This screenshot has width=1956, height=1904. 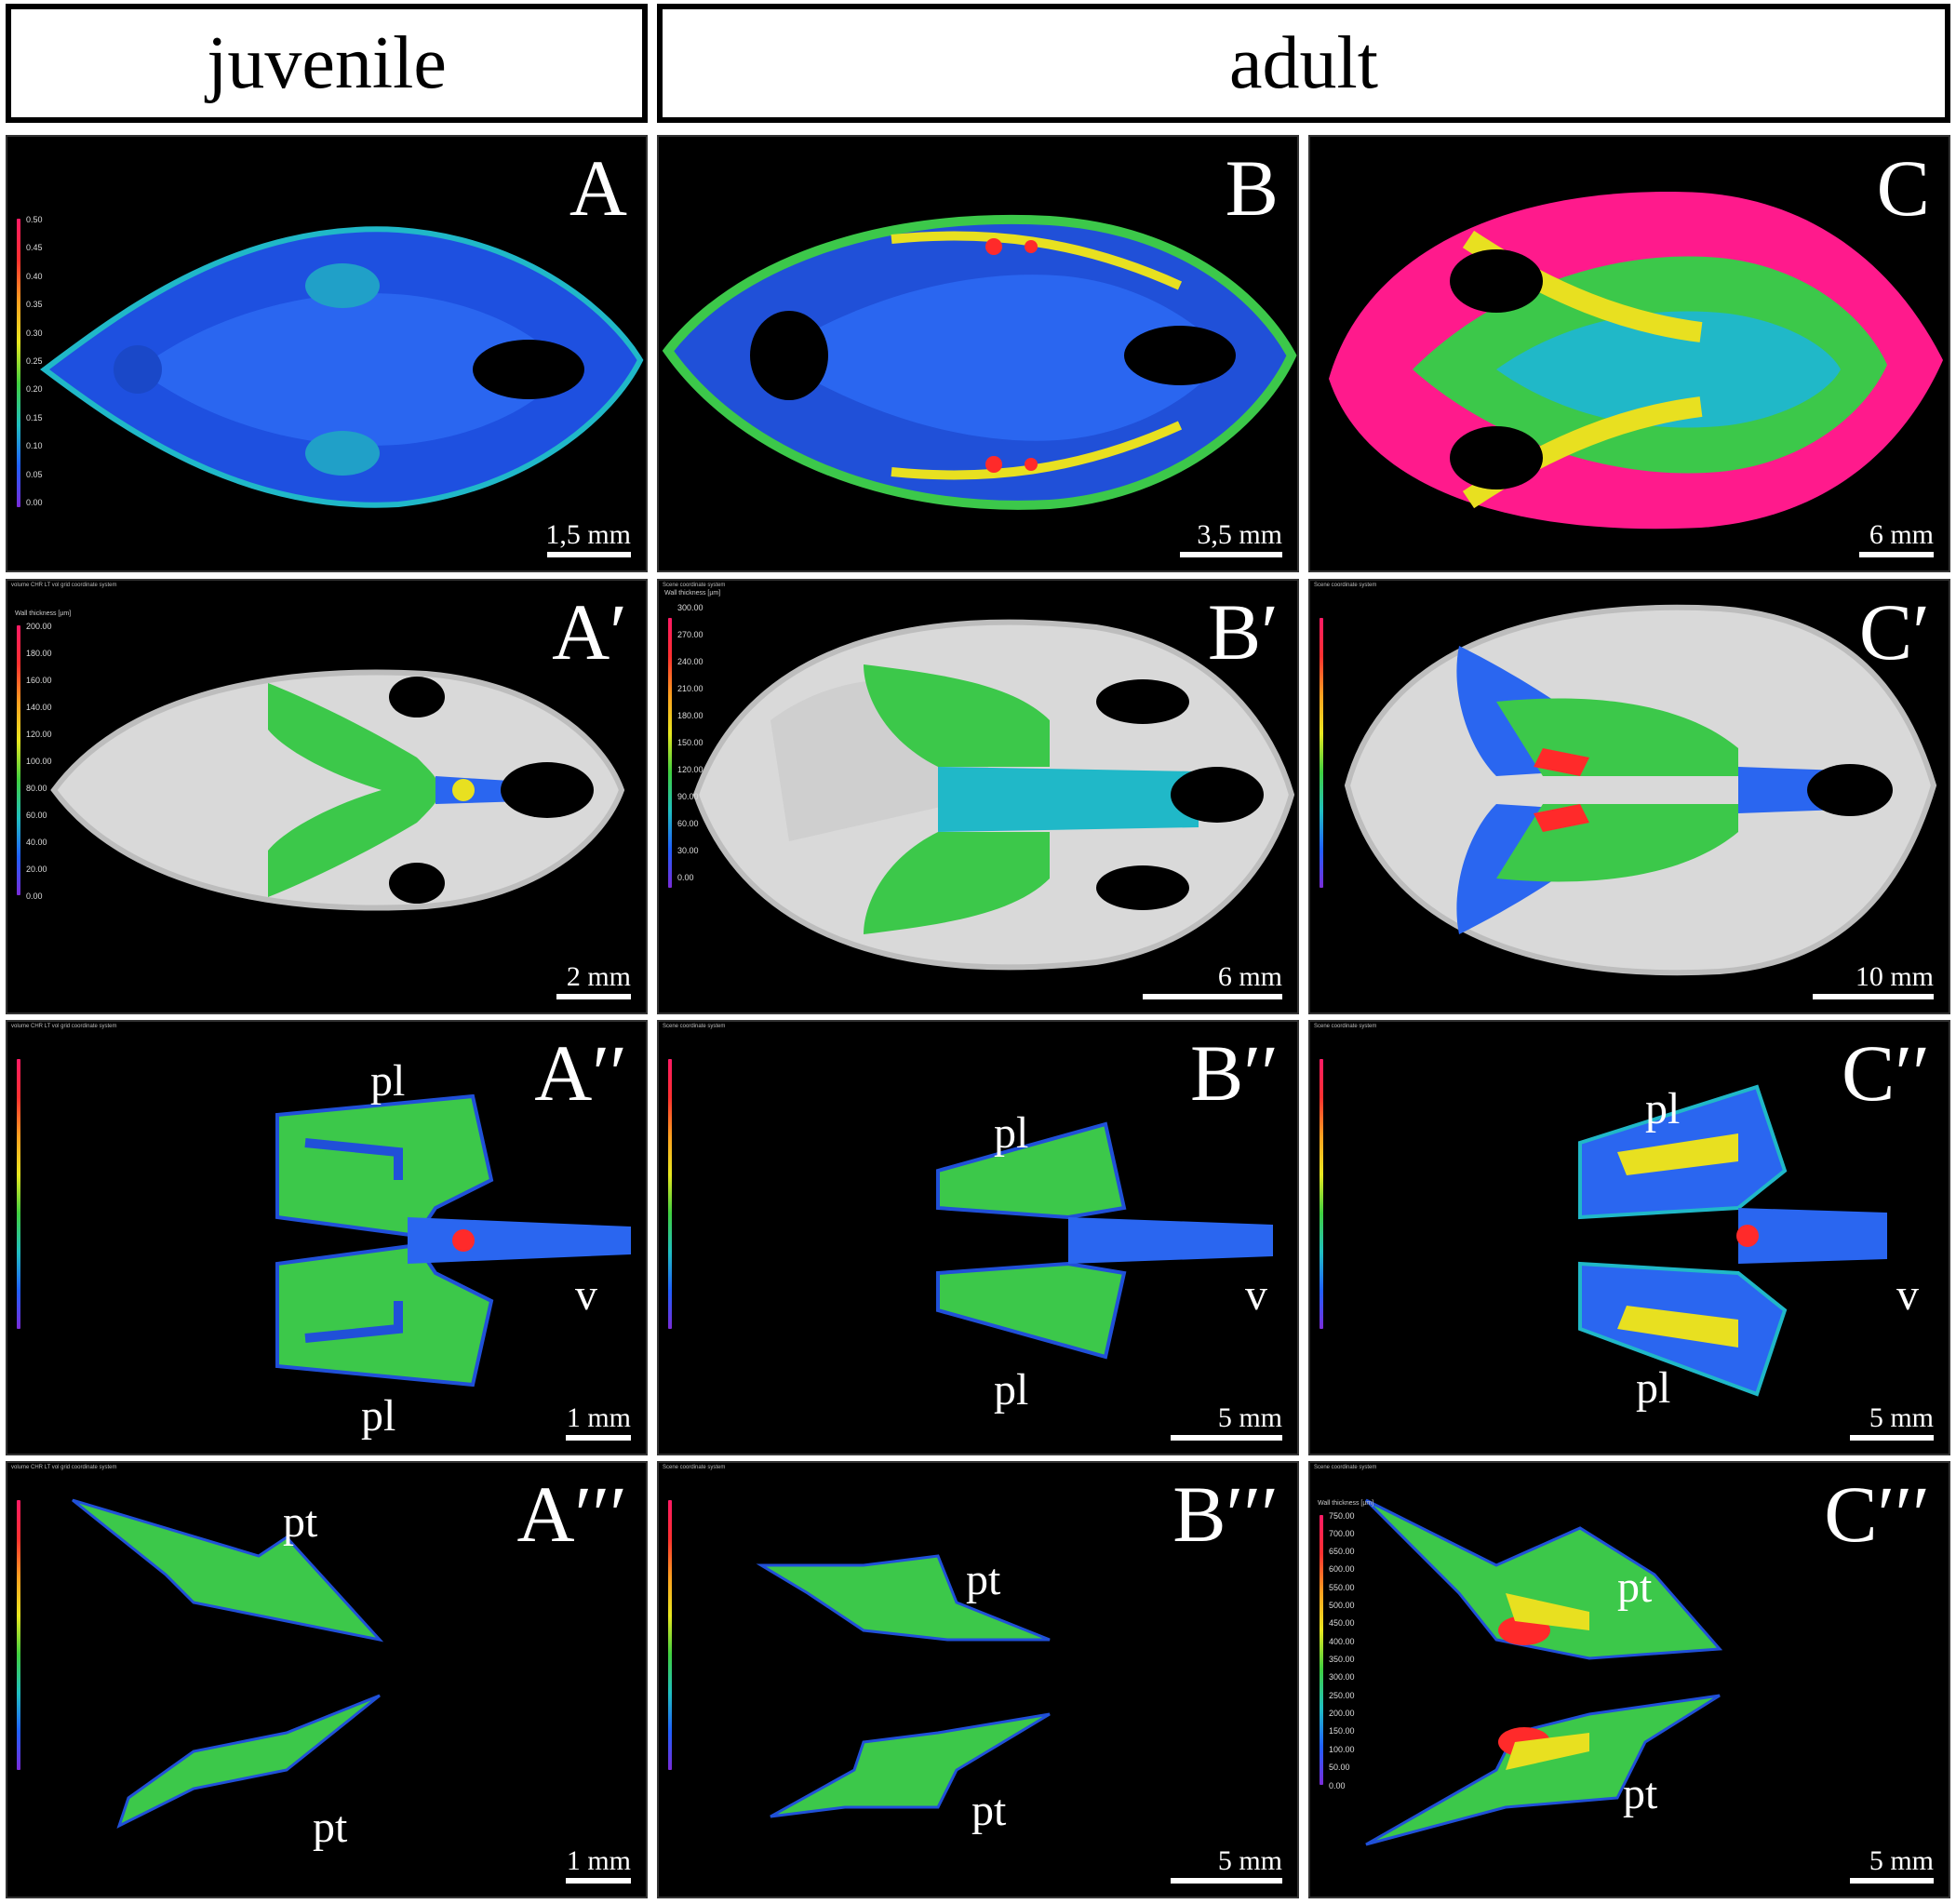 What do you see at coordinates (39, 626) in the screenshot?
I see `tick: 200.00` at bounding box center [39, 626].